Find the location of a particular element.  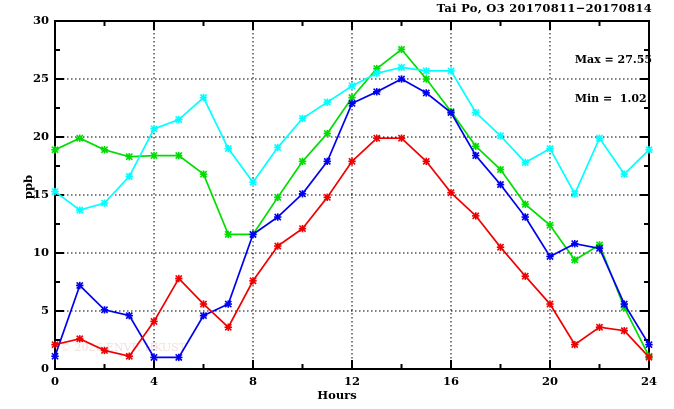

x-axis-tick-label: 20 is located at coordinates (549, 381).